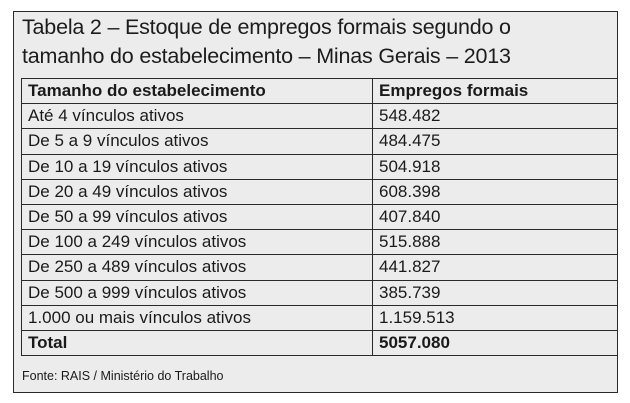 The height and width of the screenshot is (403, 630). Describe the element at coordinates (495, 292) in the screenshot. I see `jobs-cell: 385.739` at that location.